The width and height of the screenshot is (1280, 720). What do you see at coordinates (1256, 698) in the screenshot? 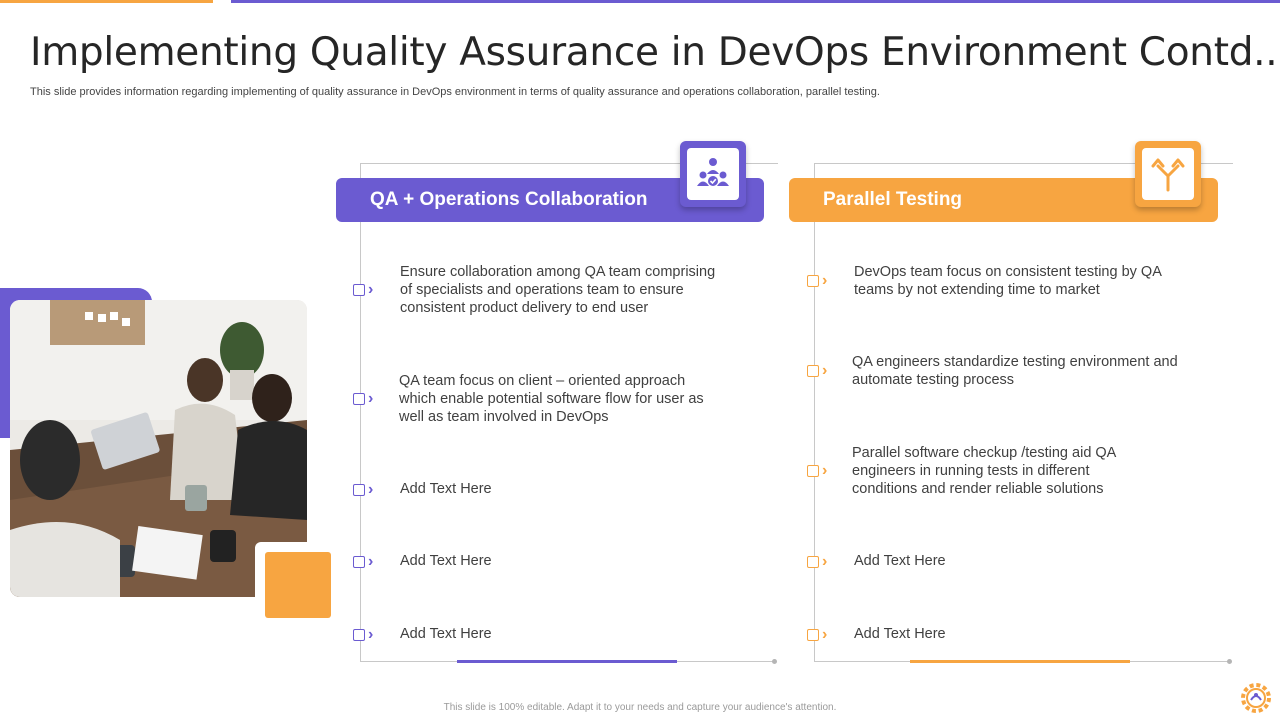
I see `gear-logo-icon` at bounding box center [1256, 698].